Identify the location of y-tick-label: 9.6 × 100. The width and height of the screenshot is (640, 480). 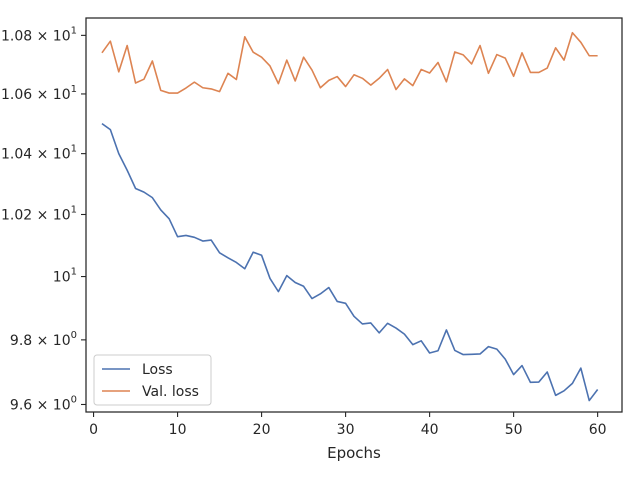
(43, 403).